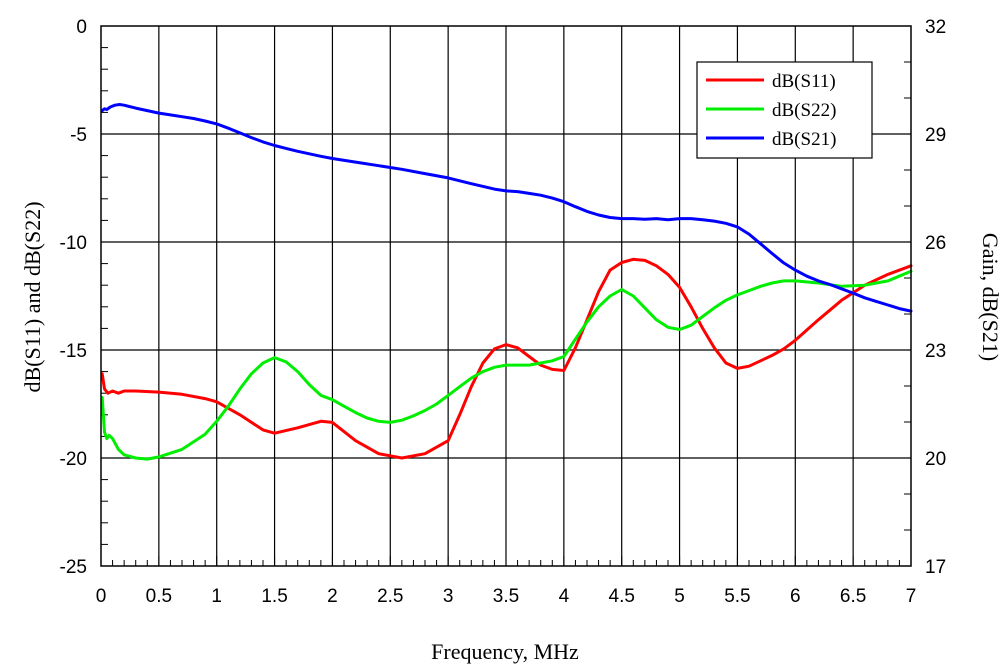 The height and width of the screenshot is (666, 1005). I want to click on x-tick-label: 1, so click(216, 596).